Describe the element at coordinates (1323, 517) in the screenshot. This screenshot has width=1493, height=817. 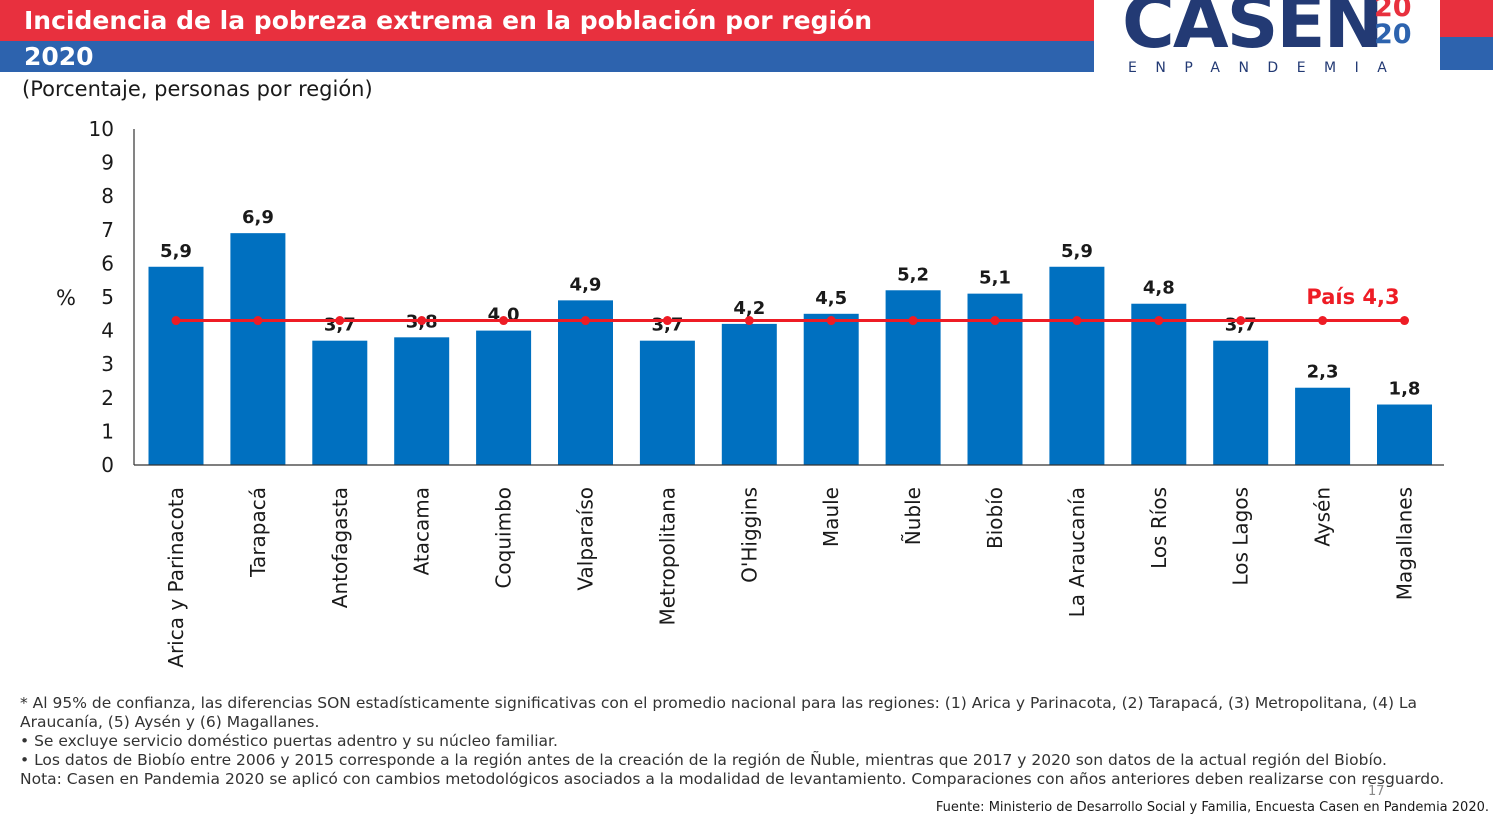
I see `x-tick-label: Aysén` at that location.